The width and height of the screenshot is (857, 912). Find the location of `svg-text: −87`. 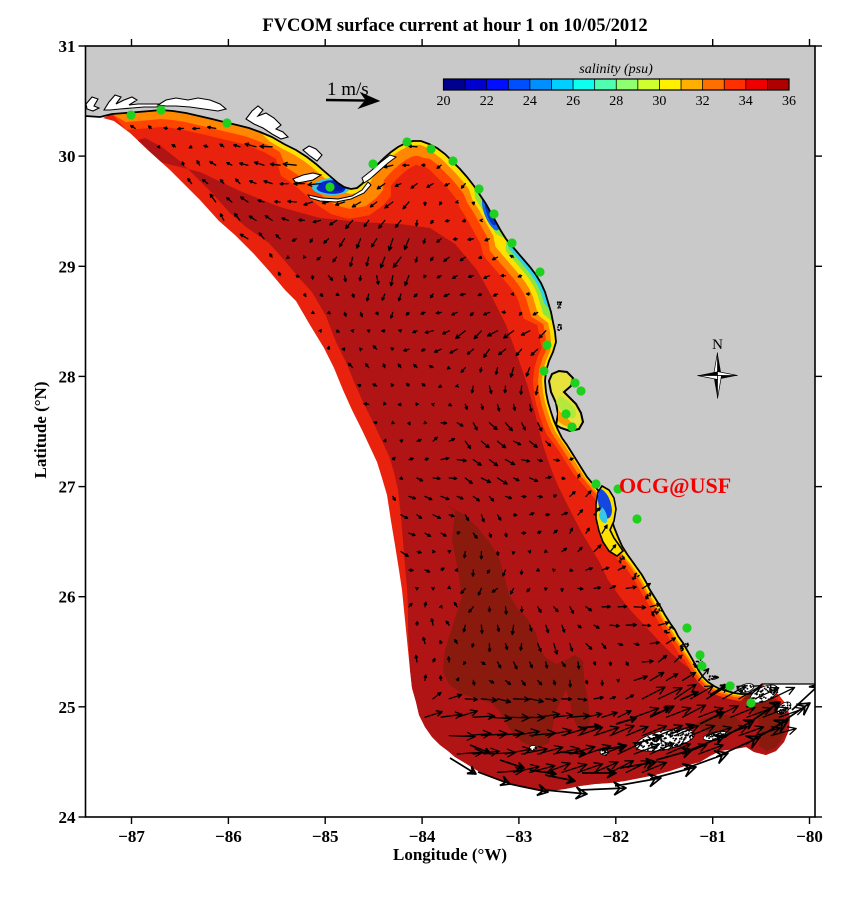

svg-text: −87 is located at coordinates (131, 836).